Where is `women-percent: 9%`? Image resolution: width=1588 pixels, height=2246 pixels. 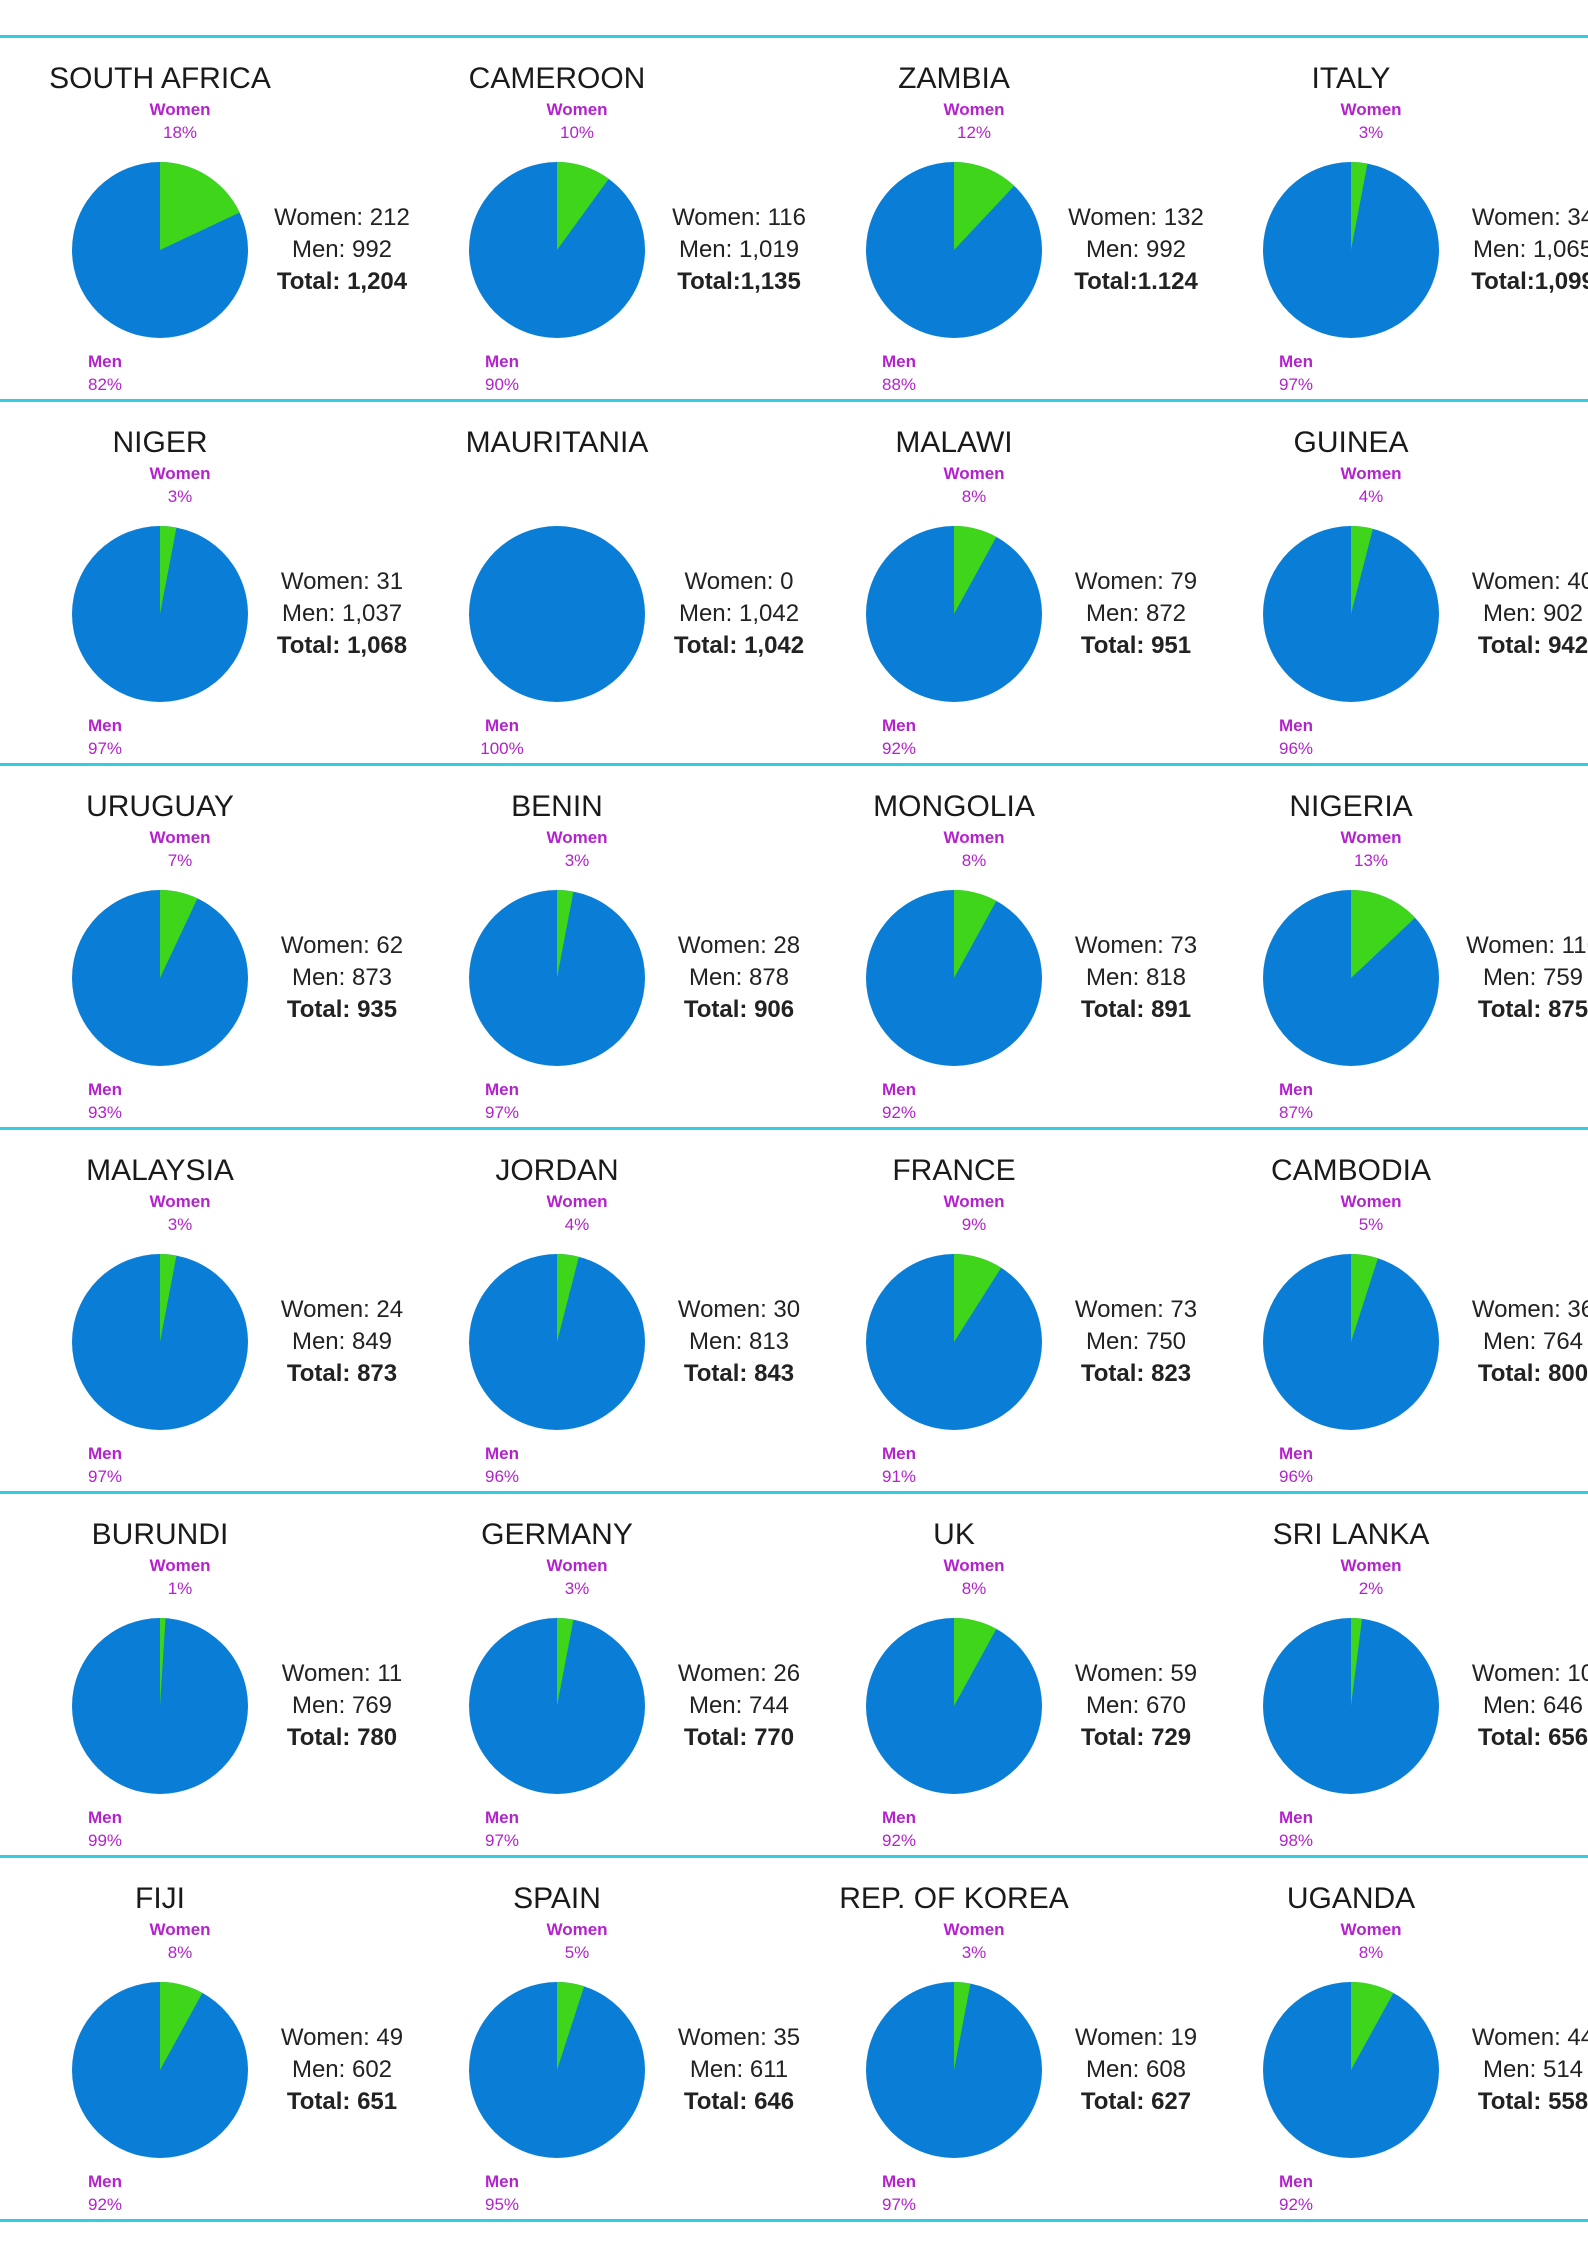 women-percent: 9% is located at coordinates (974, 1224).